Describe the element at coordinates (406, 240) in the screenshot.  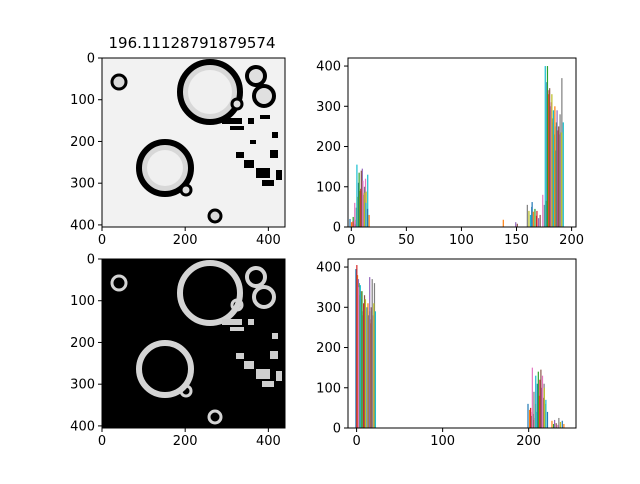
I see `x-tick-label: 50` at that location.